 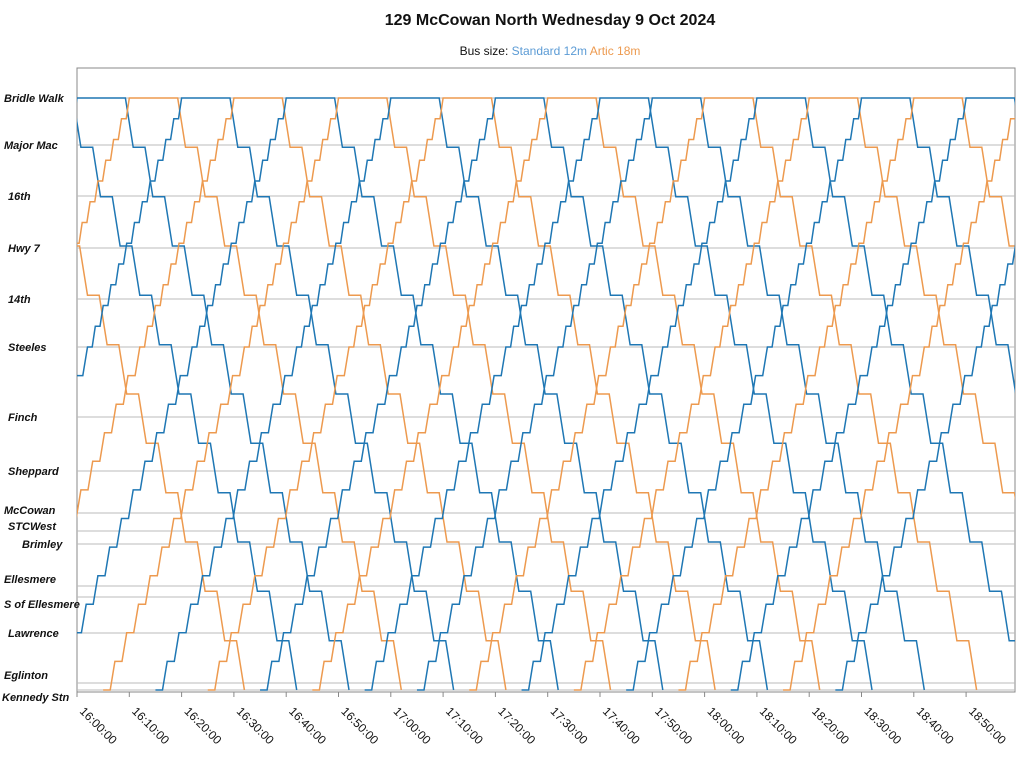 What do you see at coordinates (550, 20) in the screenshot?
I see `chart-title: 129 McCowan North Wednesday 9 Oct 2024` at bounding box center [550, 20].